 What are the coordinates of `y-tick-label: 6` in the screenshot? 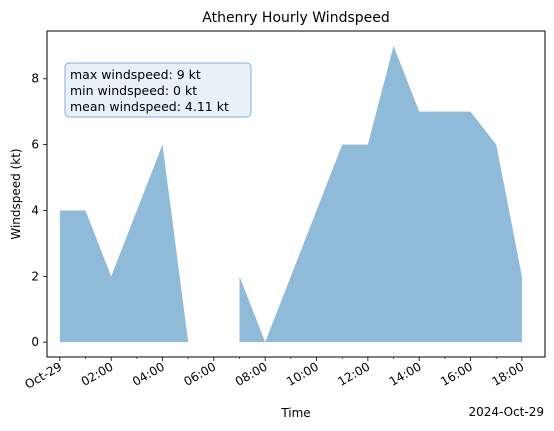 It's located at (35, 145).